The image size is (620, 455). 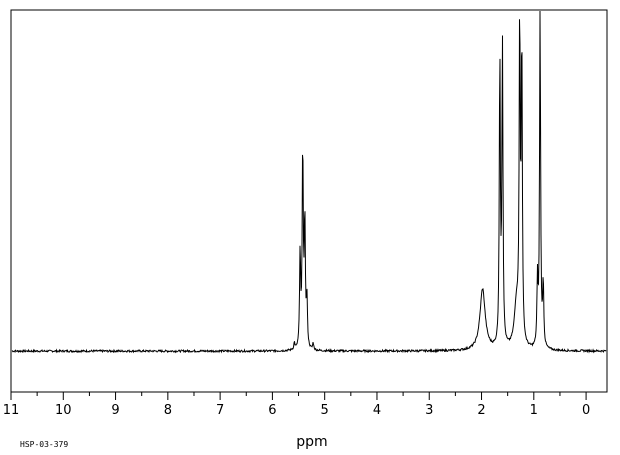 What do you see at coordinates (44, 444) in the screenshot?
I see `code-label: HSP-03-379` at bounding box center [44, 444].